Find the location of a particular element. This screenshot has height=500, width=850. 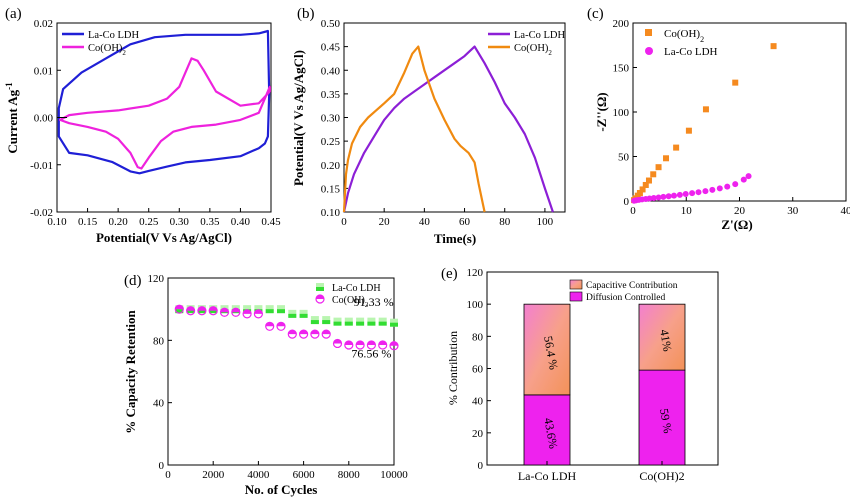

panel-d-plot-frame is located at coordinates (281, 371).